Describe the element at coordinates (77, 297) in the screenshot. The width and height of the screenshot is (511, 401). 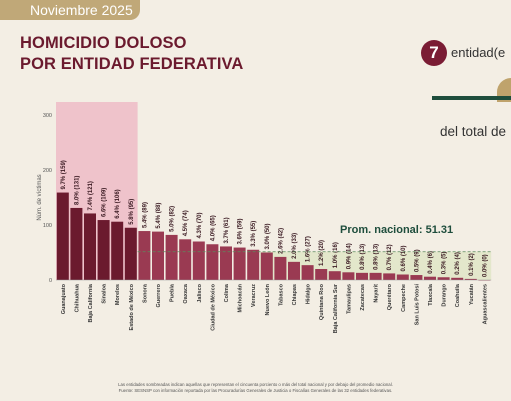
I see `category-label: Chihuahua` at that location.